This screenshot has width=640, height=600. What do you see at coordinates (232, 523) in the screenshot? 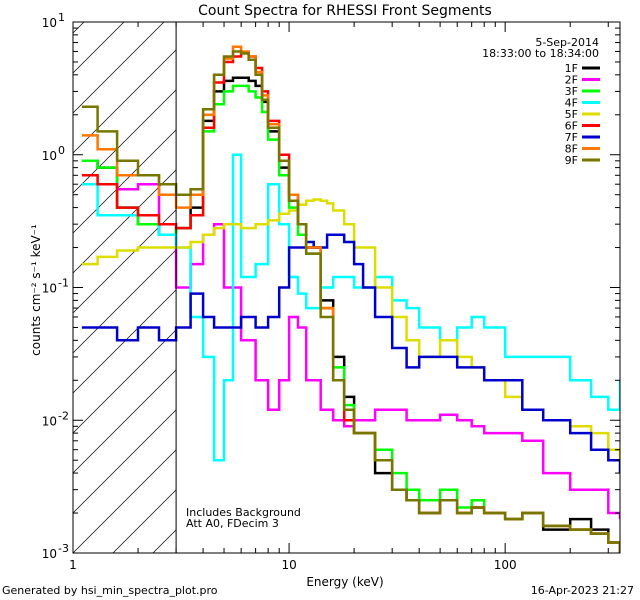
I see `attenuator-annotation: Att A0, FDecim 3` at bounding box center [232, 523].